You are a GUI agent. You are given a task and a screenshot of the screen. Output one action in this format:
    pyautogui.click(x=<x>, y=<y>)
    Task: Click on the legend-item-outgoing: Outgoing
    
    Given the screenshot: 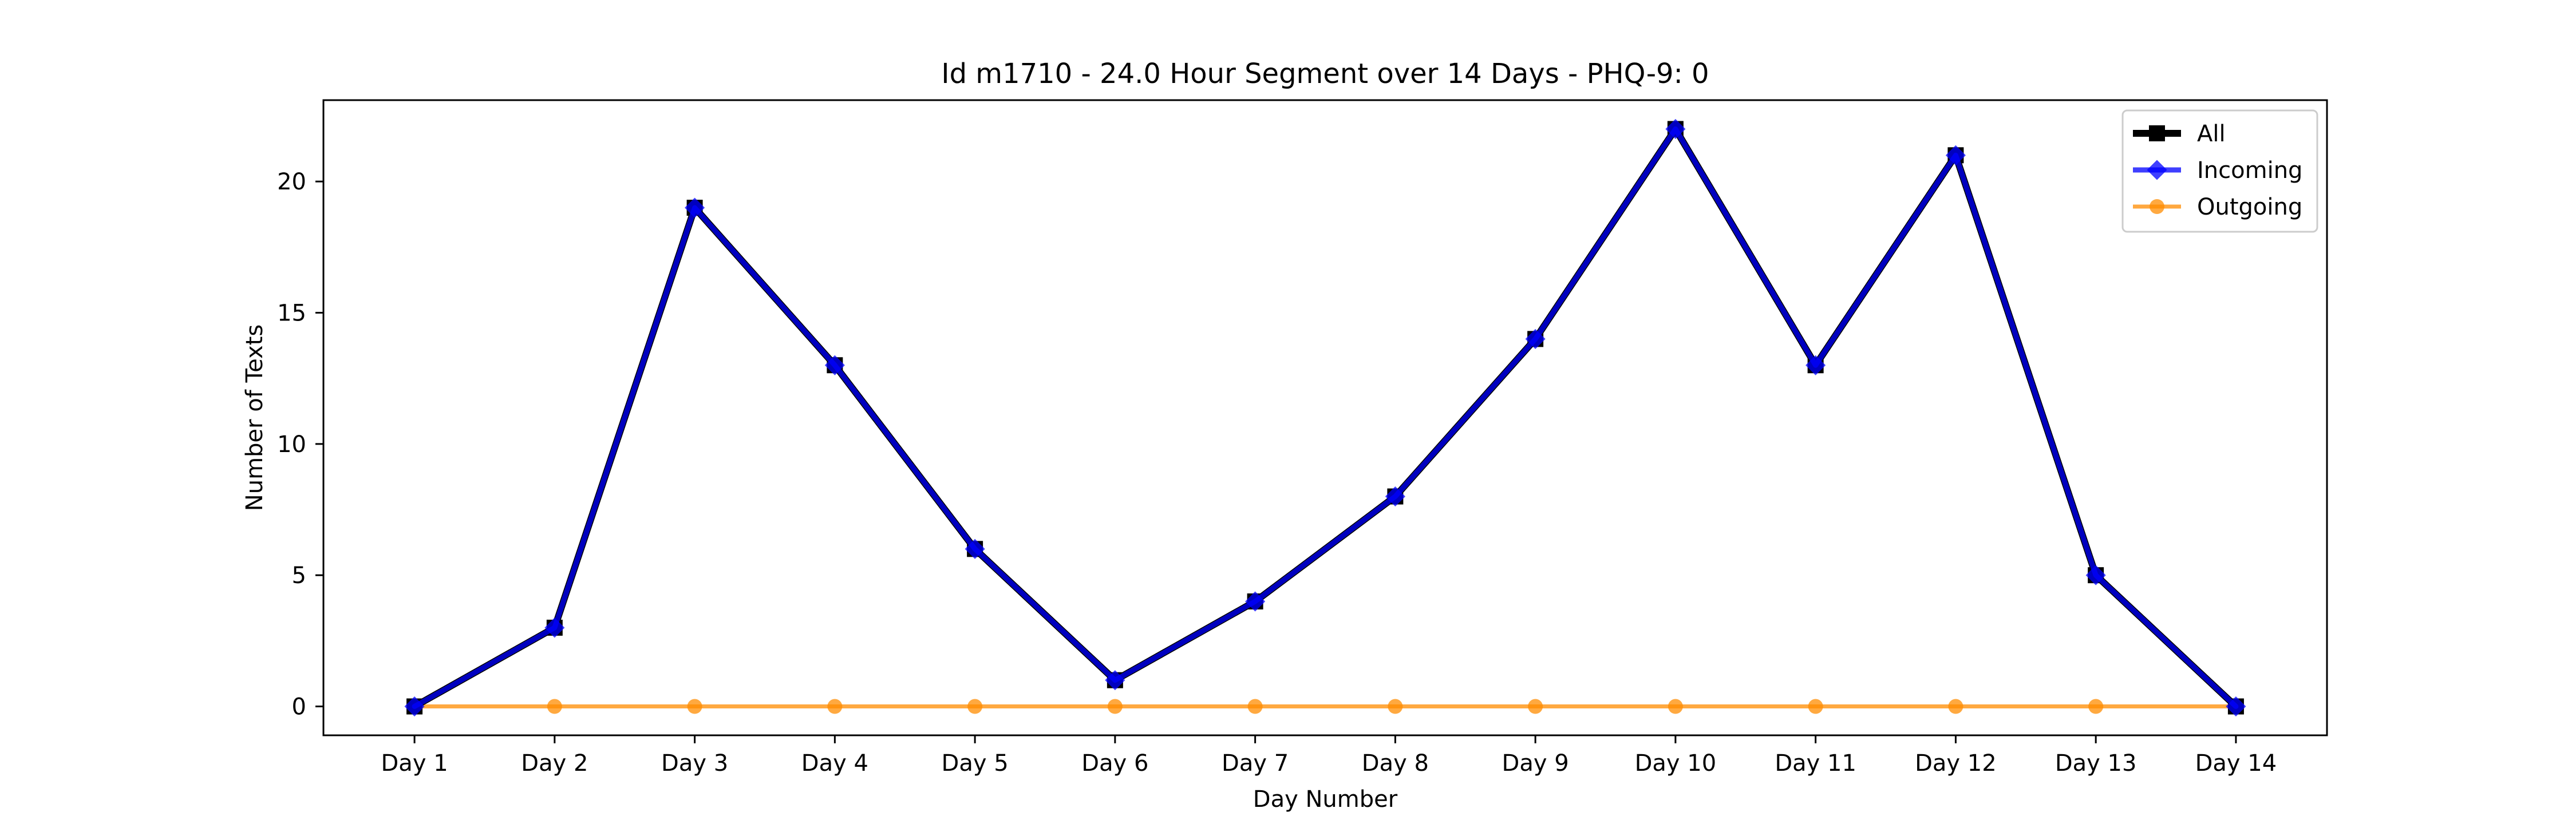 What is the action you would take?
    pyautogui.click(x=2217, y=207)
    